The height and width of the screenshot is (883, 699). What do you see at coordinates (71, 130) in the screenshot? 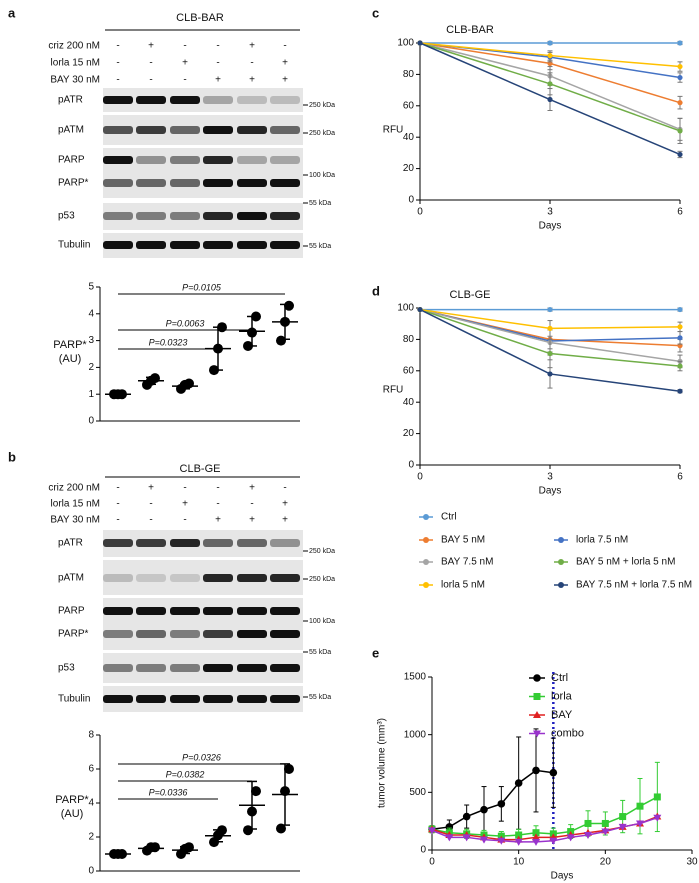
I see `band-label: pATM` at bounding box center [71, 130].